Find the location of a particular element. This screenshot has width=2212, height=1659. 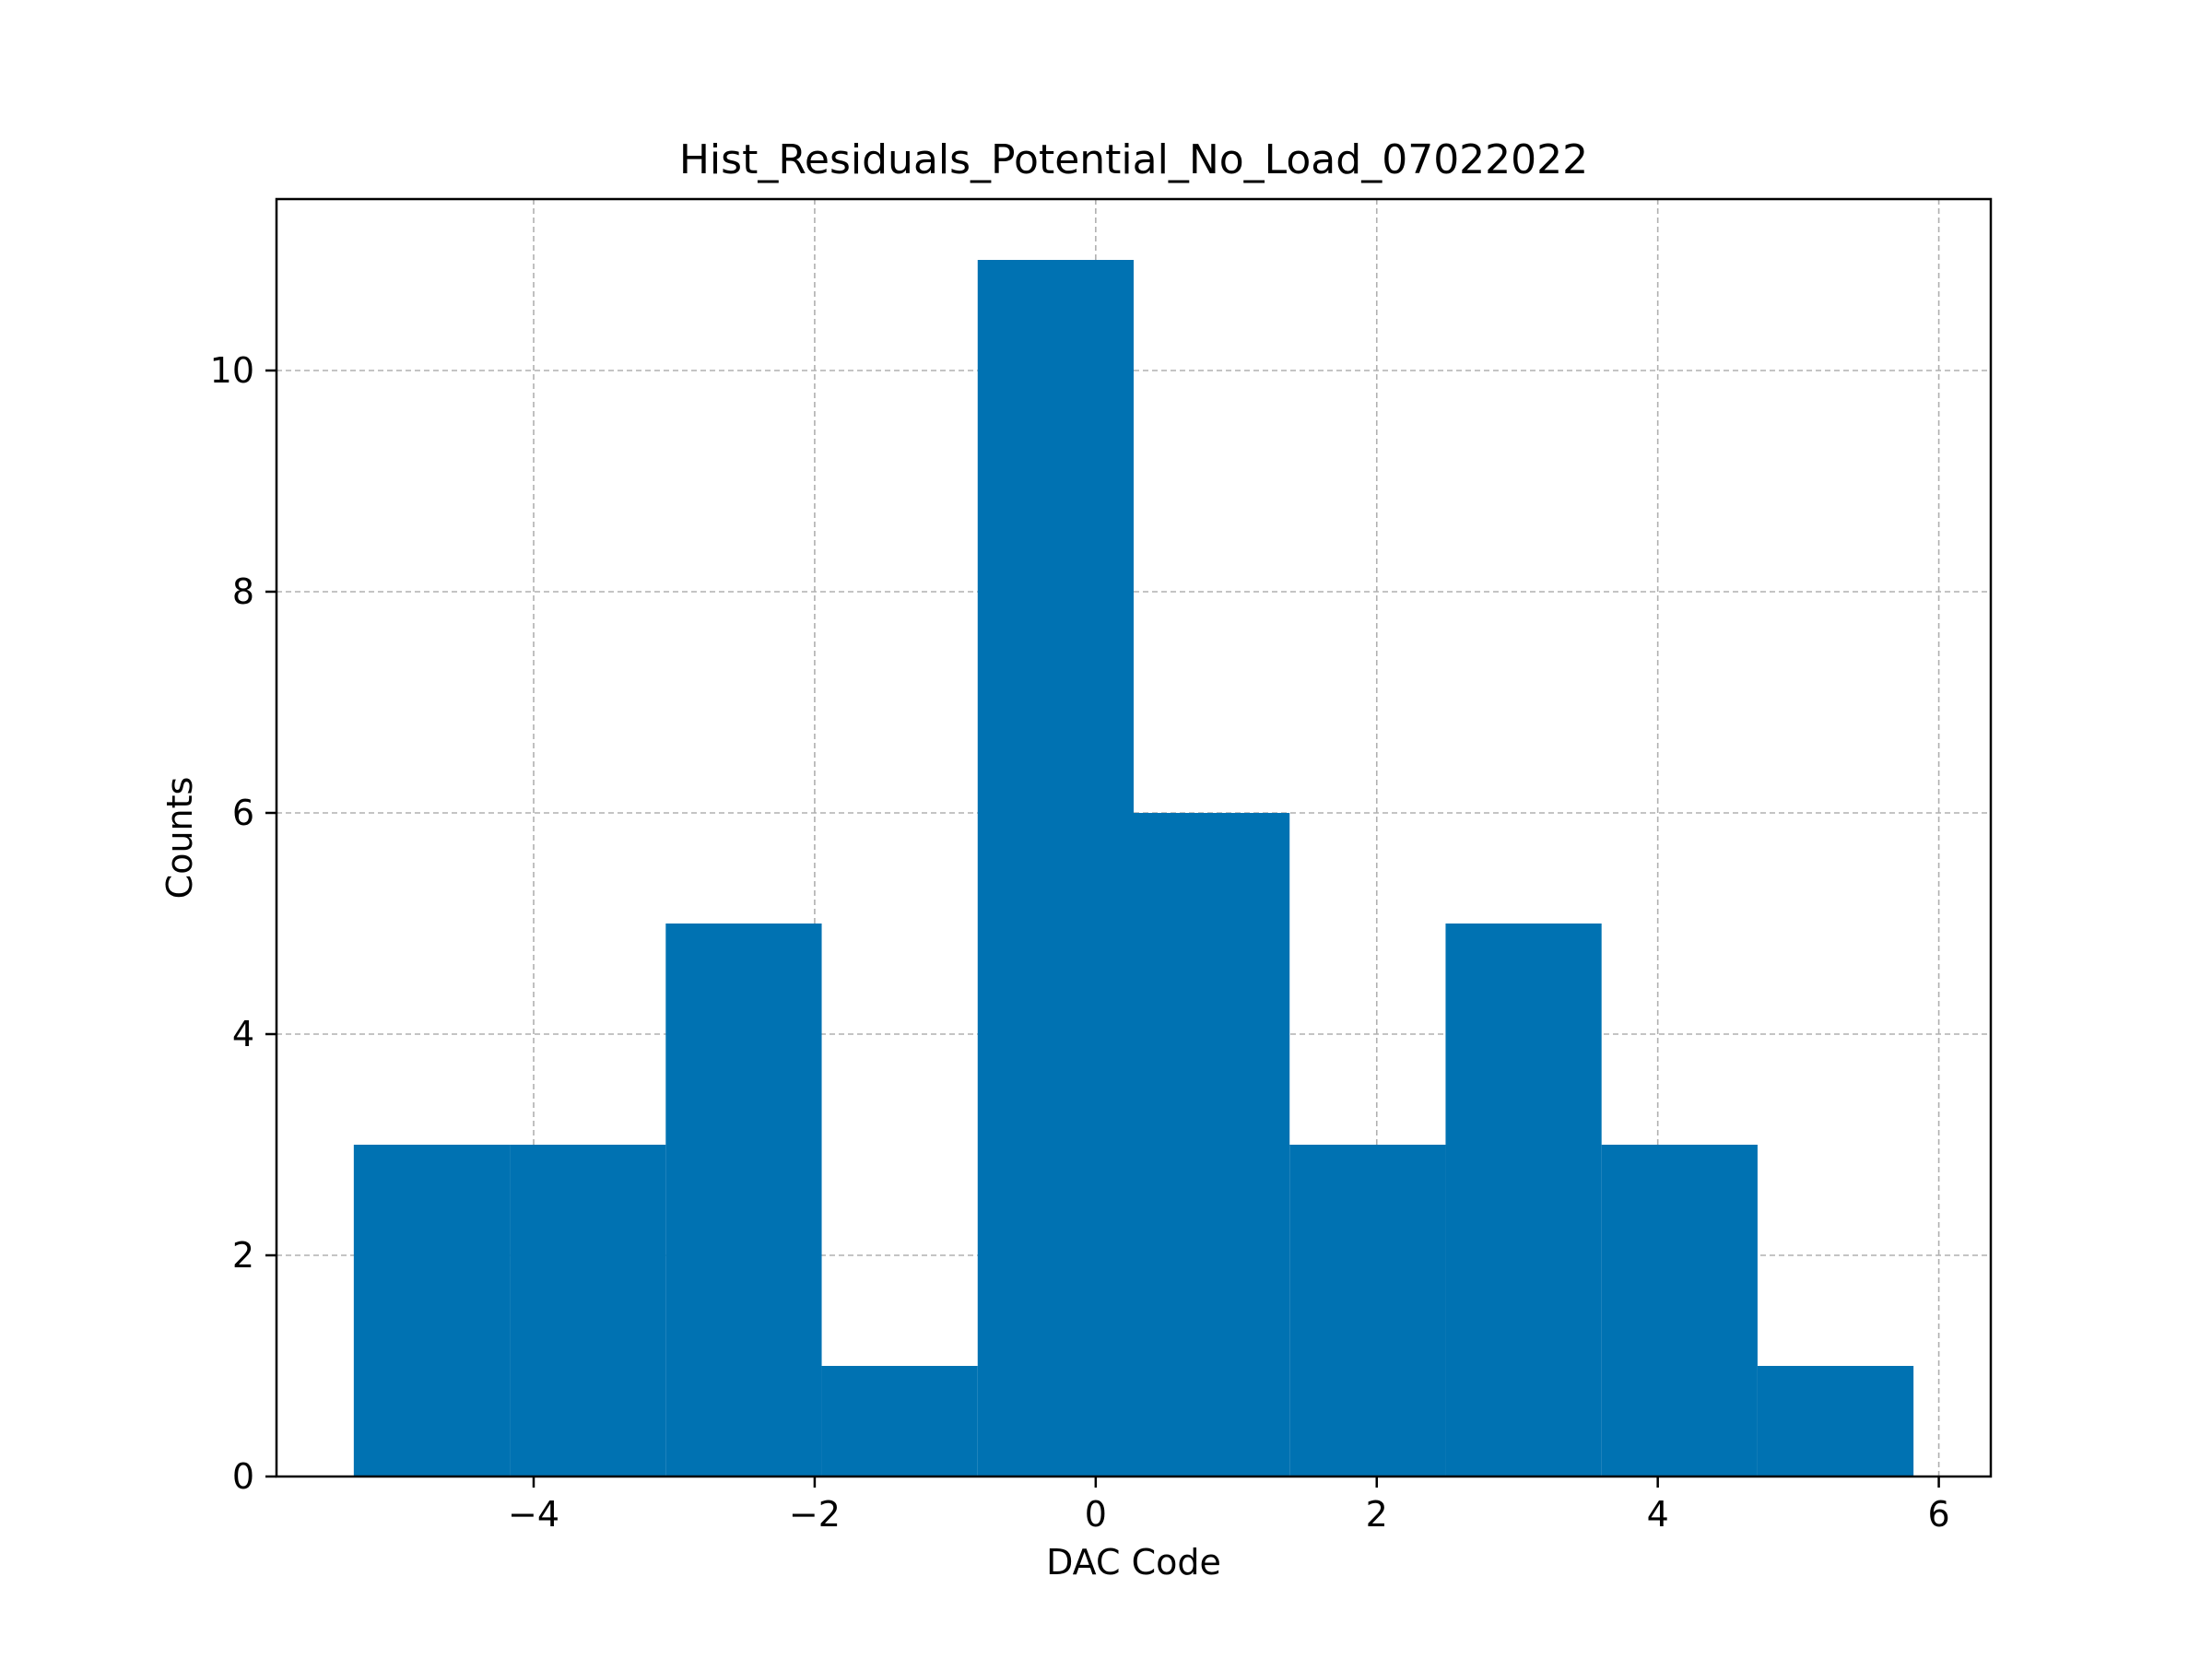

x-tick-label: −4 is located at coordinates (533, 1514).